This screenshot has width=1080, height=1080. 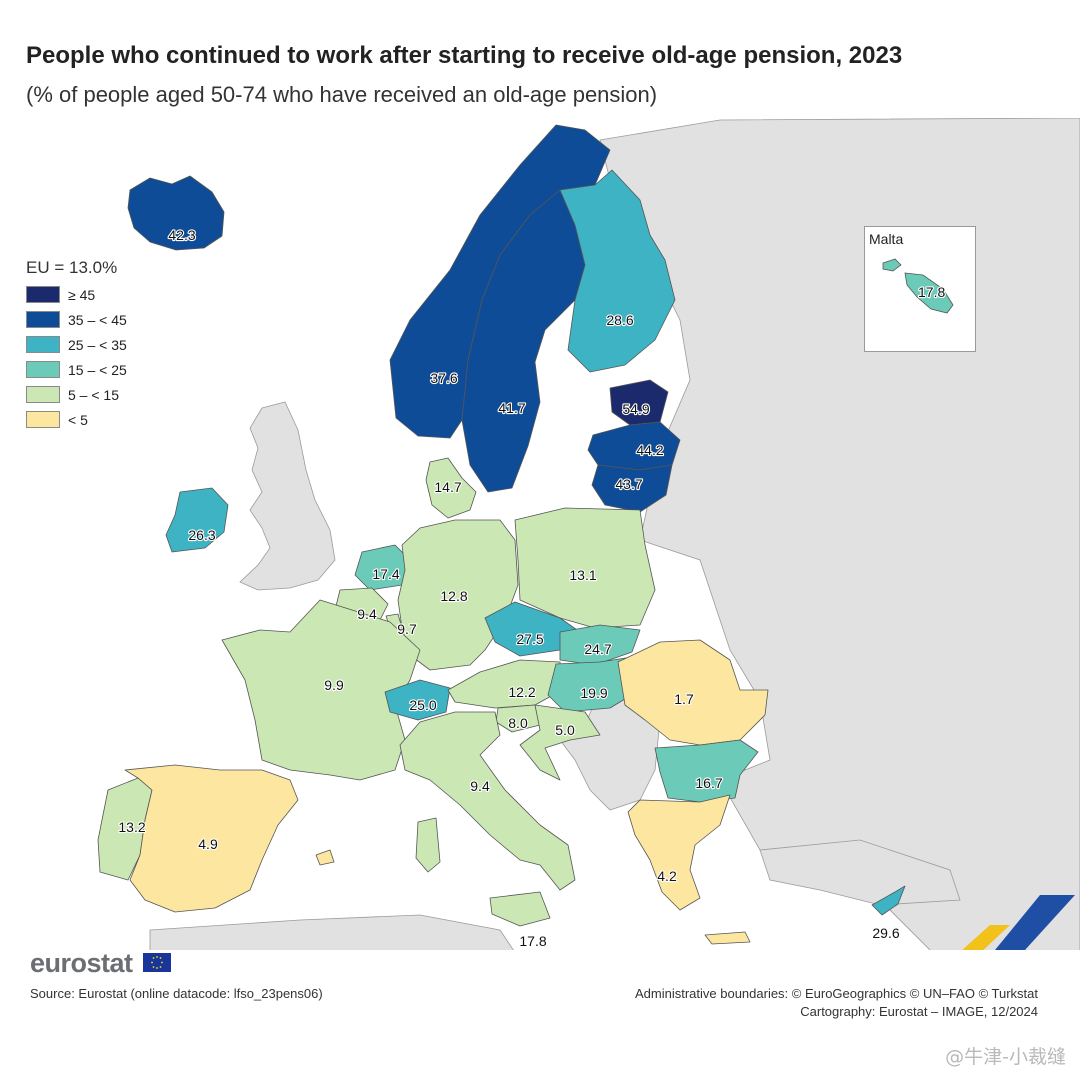 I want to click on value-label-bulgaria: 16.7, so click(x=708, y=783).